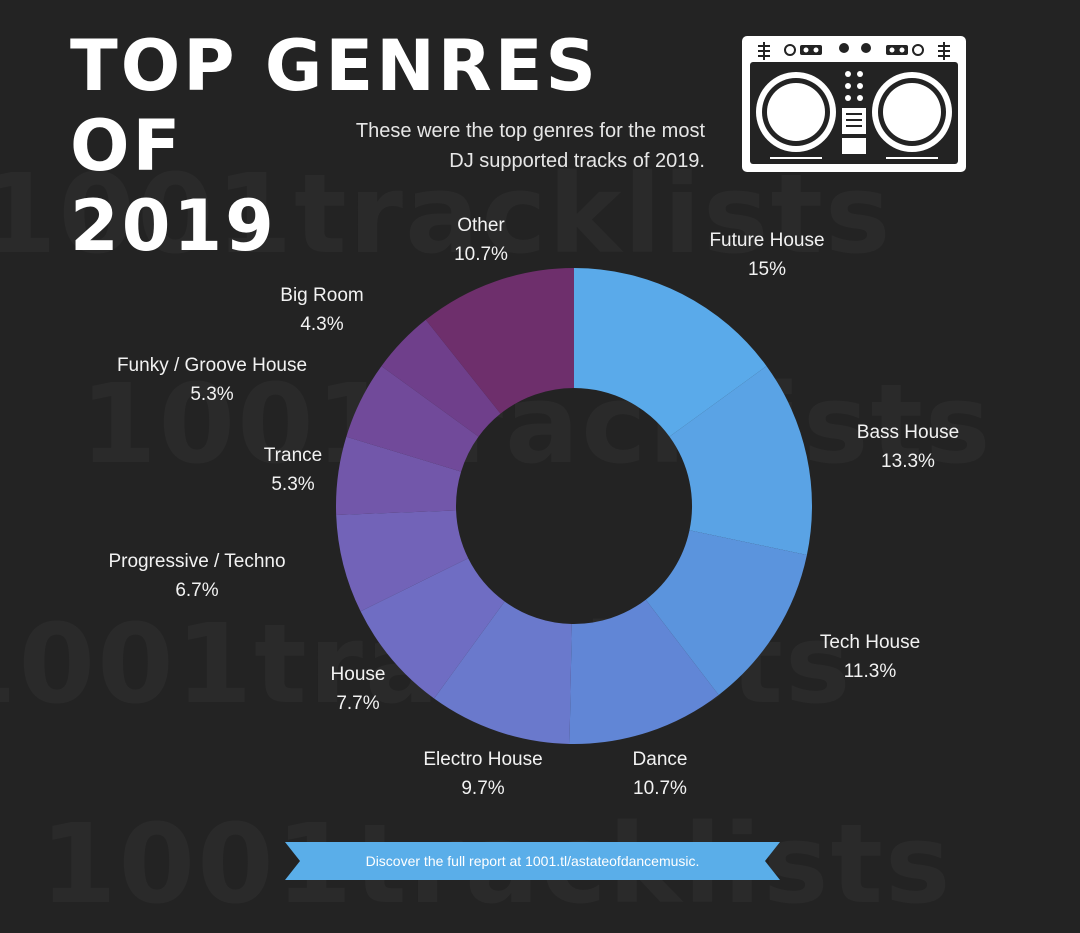 The image size is (1080, 933). Describe the element at coordinates (398, 475) in the screenshot. I see `slice-trance` at that location.